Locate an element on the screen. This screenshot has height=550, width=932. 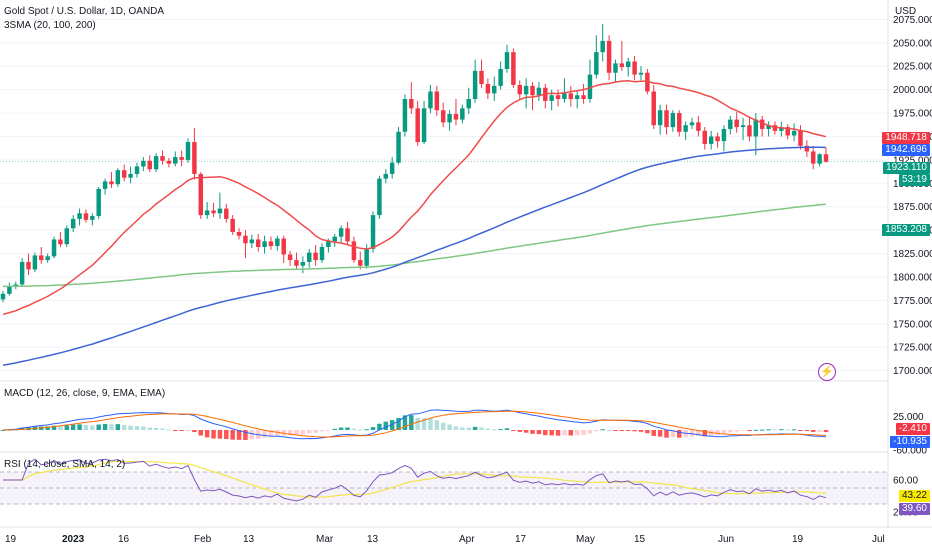
macd-value-tag: -10.935 is located at coordinates (910, 442).